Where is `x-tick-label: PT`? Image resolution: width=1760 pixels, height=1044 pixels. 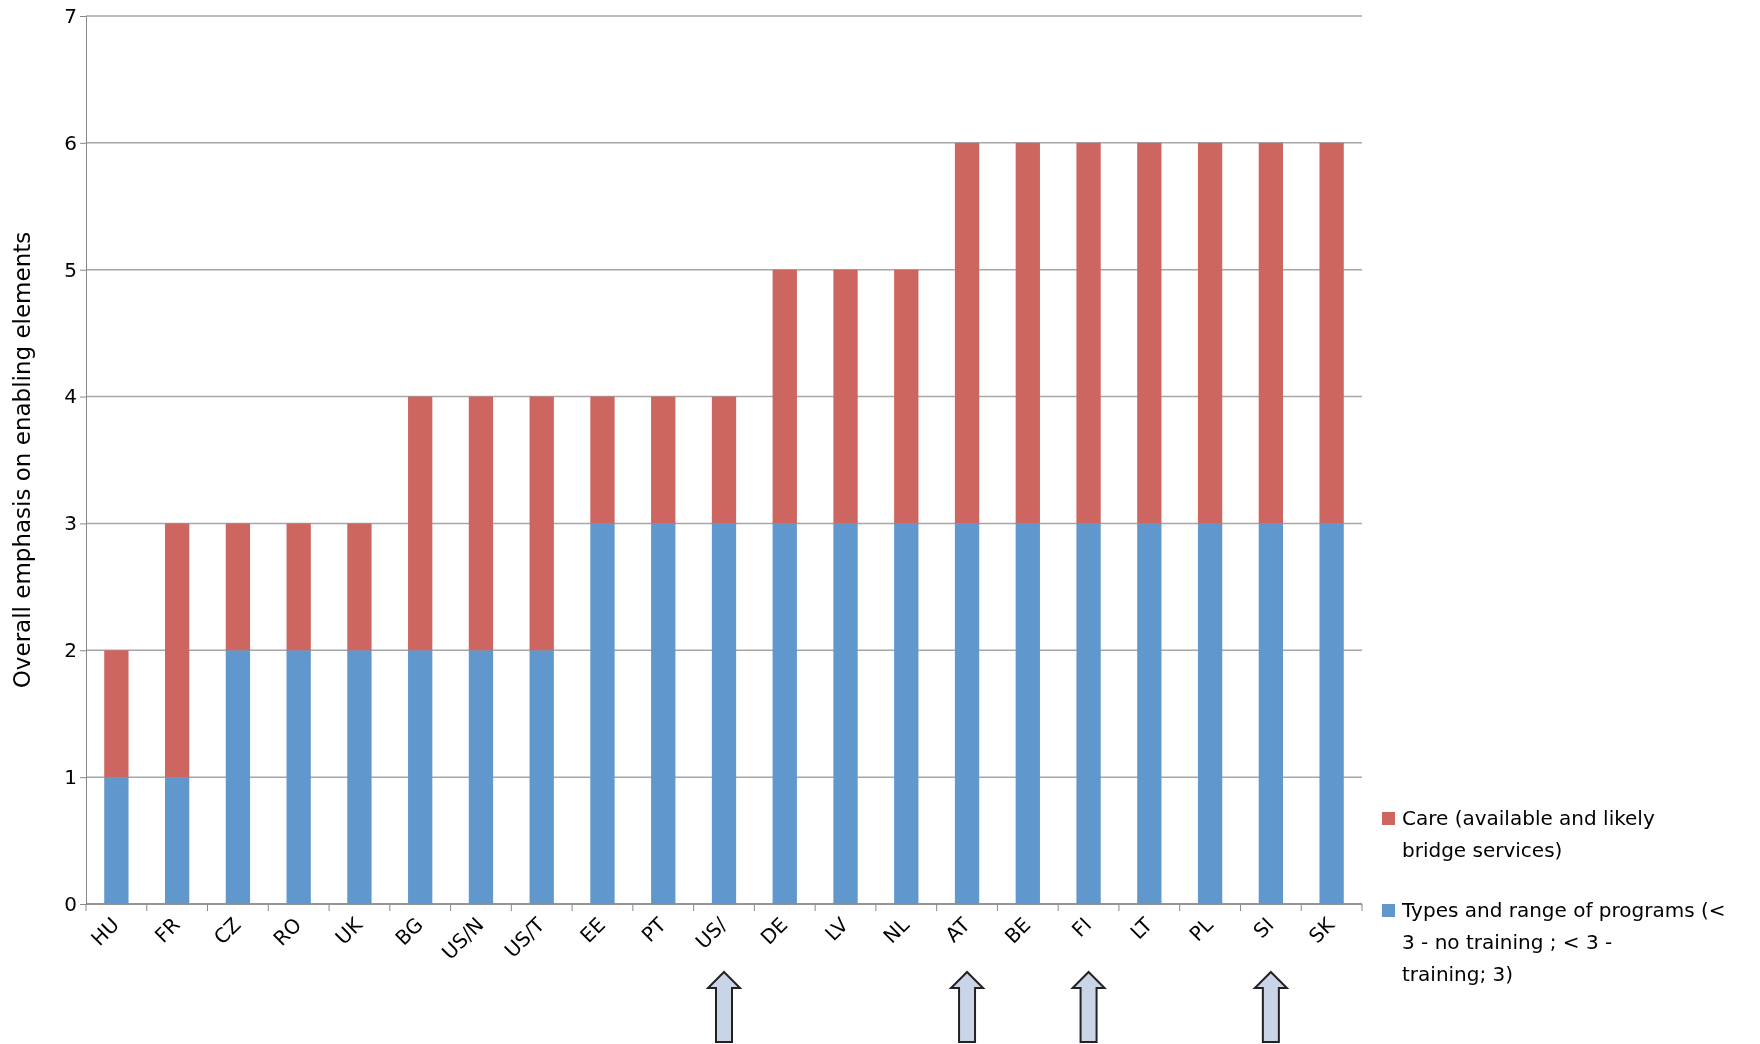 x-tick-label: PT is located at coordinates (654, 929).